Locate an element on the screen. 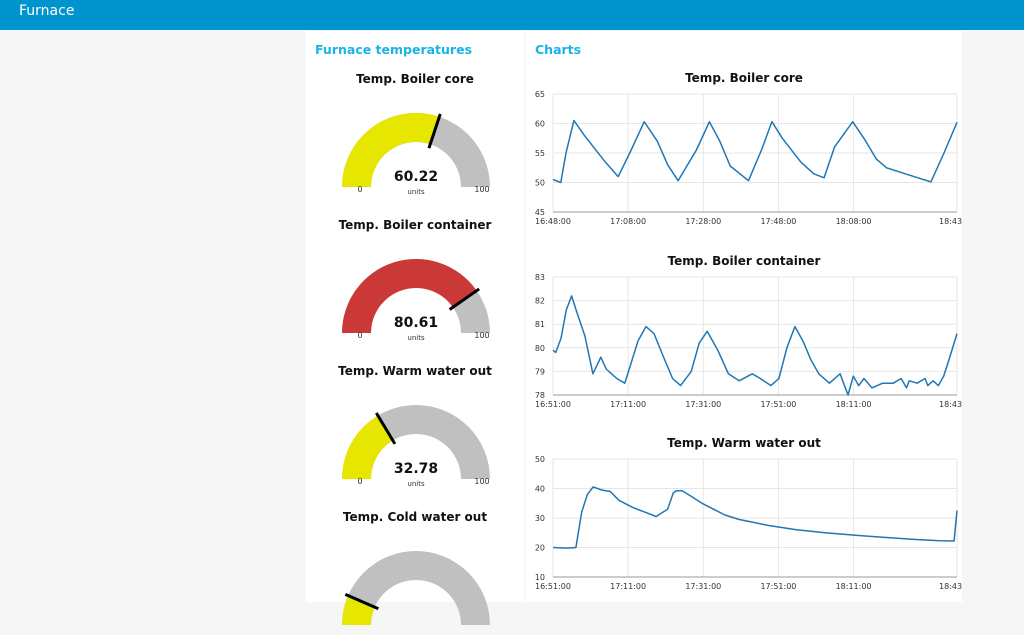 The image size is (1024, 635). y-tick-label: 20 is located at coordinates (540, 548).